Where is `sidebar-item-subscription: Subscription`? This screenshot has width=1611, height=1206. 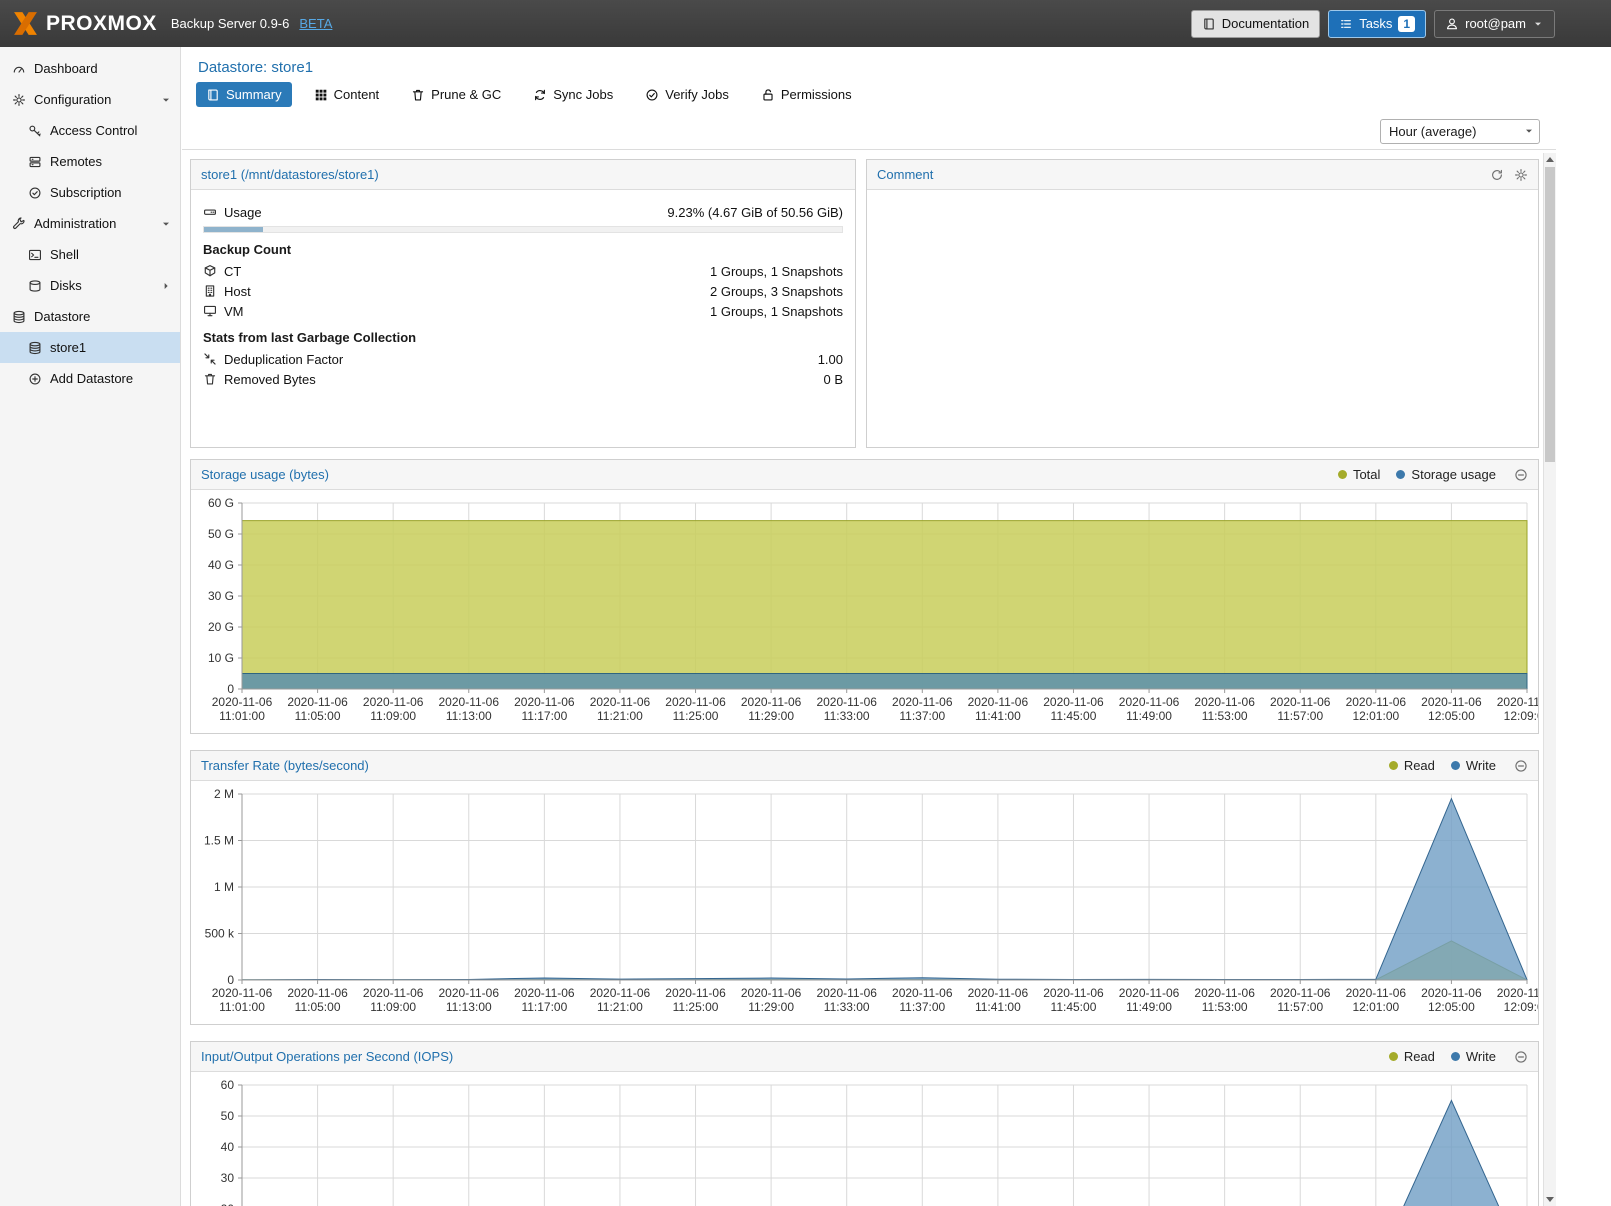
sidebar-item-subscription: Subscription is located at coordinates (90, 192).